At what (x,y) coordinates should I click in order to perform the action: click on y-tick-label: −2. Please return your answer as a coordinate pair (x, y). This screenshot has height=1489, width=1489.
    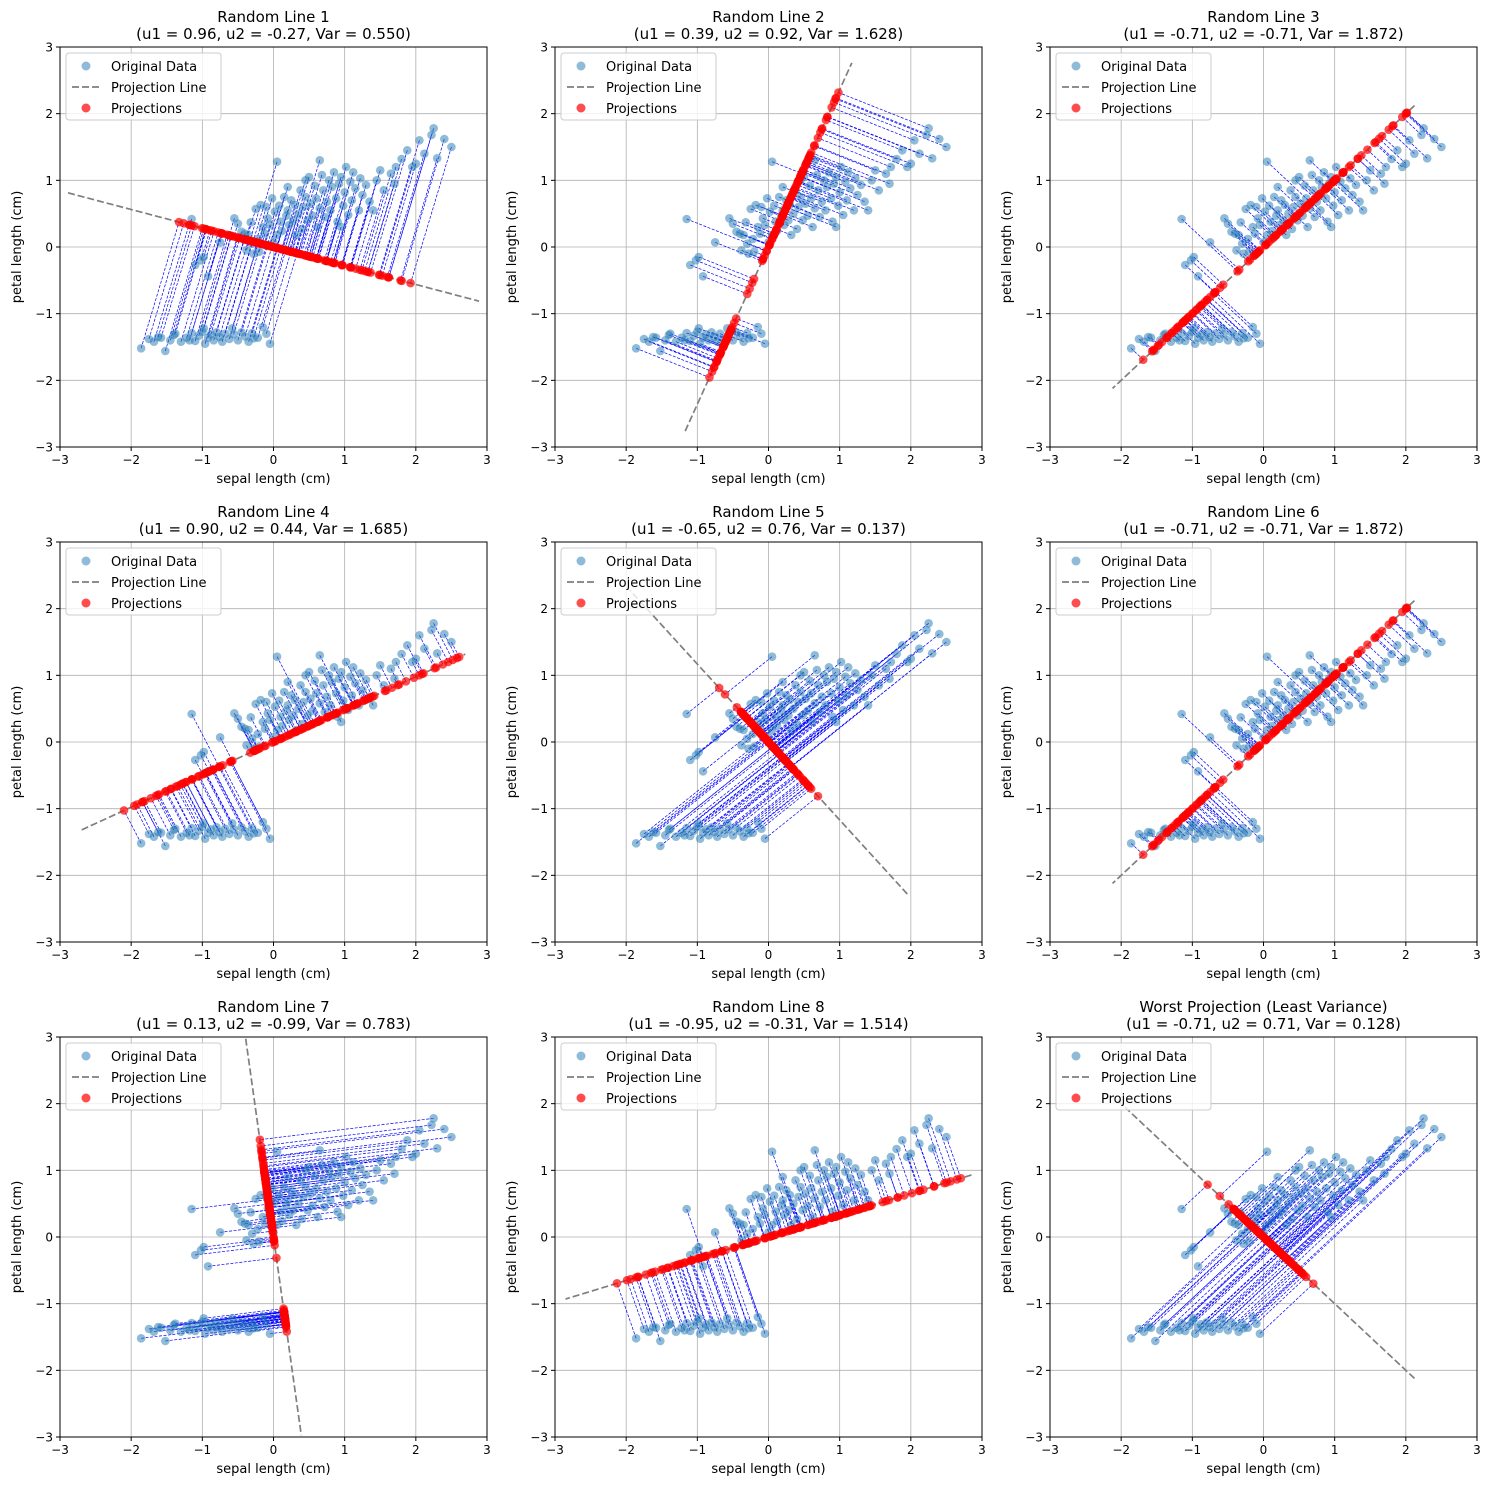
    Looking at the image, I should click on (1034, 381).